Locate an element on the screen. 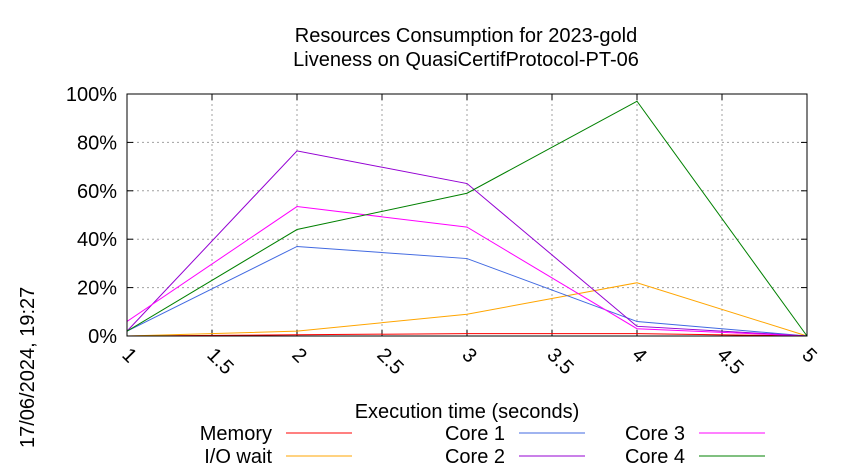  y-tick-label: 0% is located at coordinates (102, 337).